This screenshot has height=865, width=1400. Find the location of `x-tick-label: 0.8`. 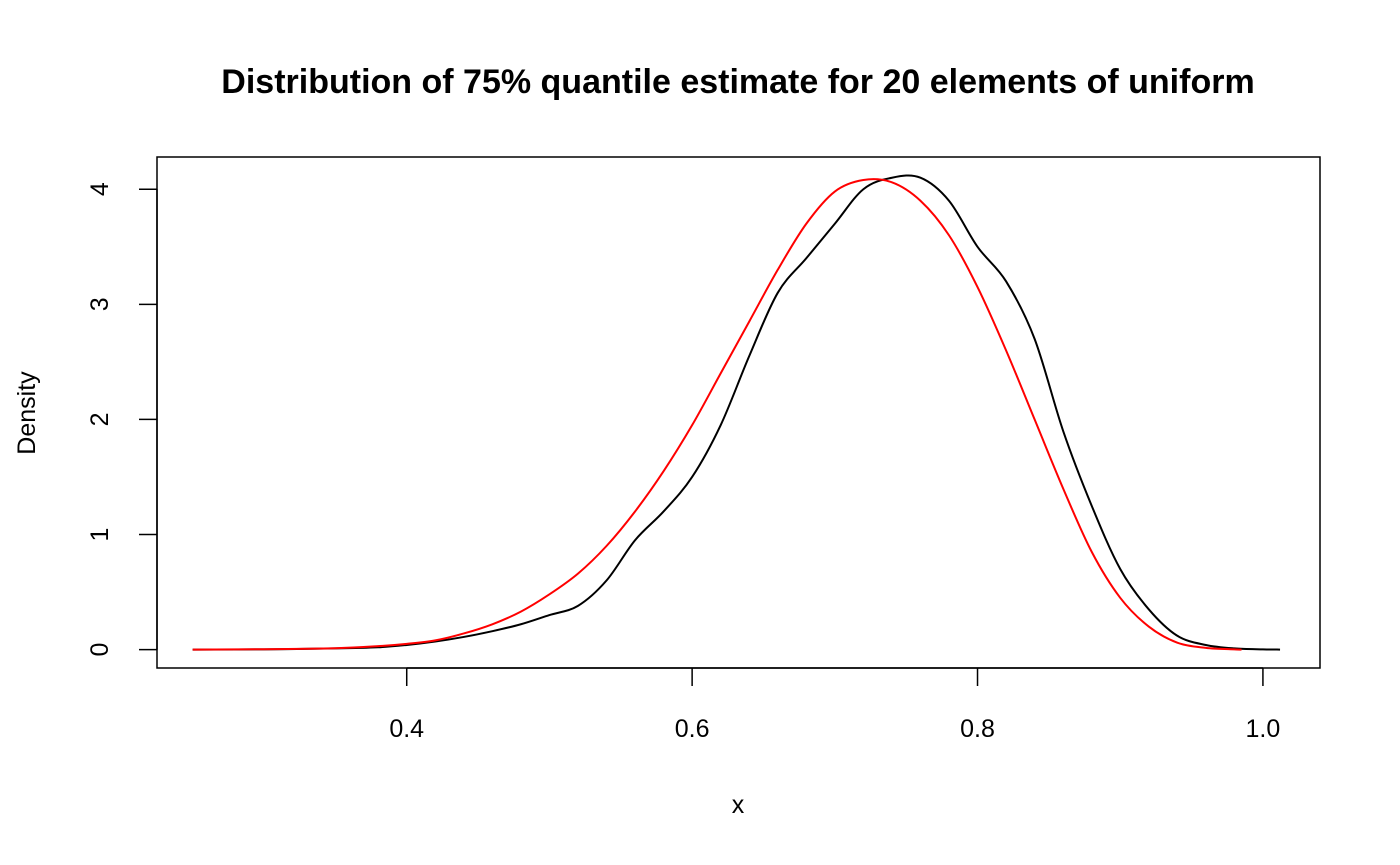

x-tick-label: 0.8 is located at coordinates (977, 729).